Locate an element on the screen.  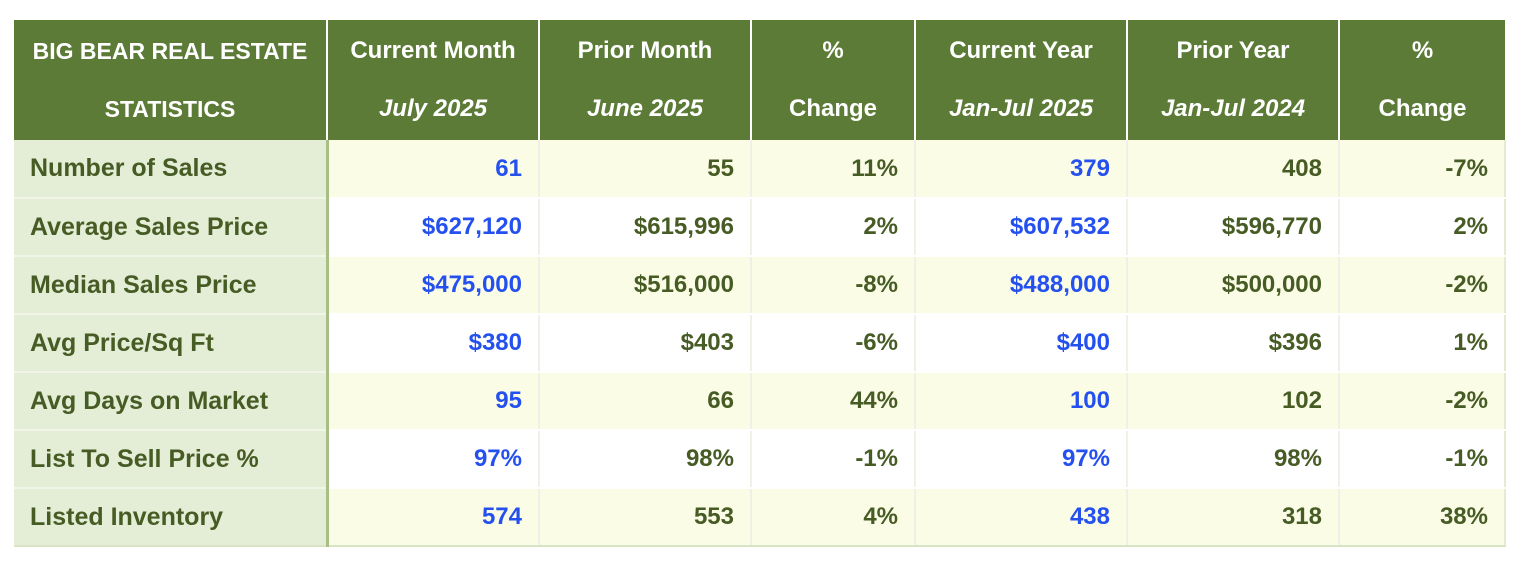
cell: $488,000 is located at coordinates (1021, 285).